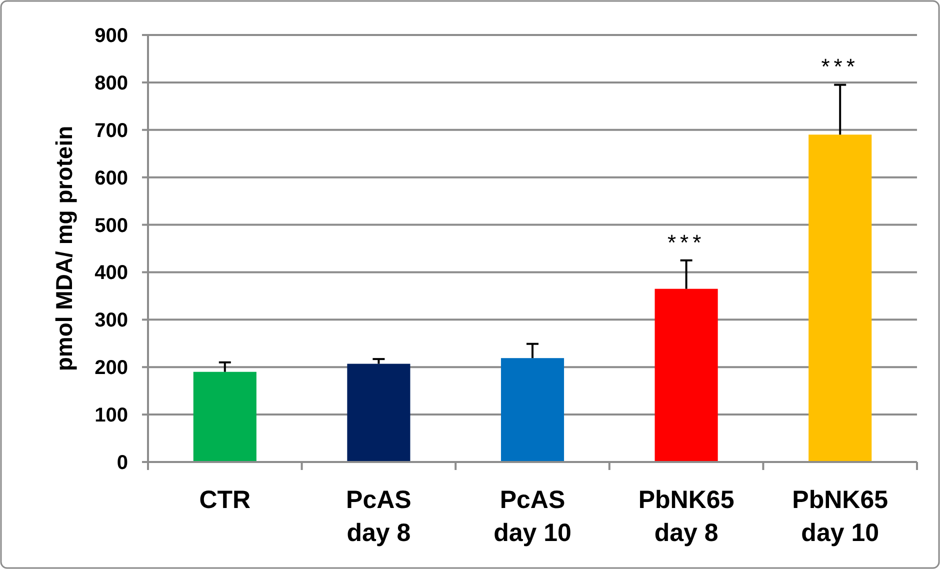 This screenshot has height=569, width=940. Describe the element at coordinates (111, 131) in the screenshot. I see `y-tick-label: 700` at that location.